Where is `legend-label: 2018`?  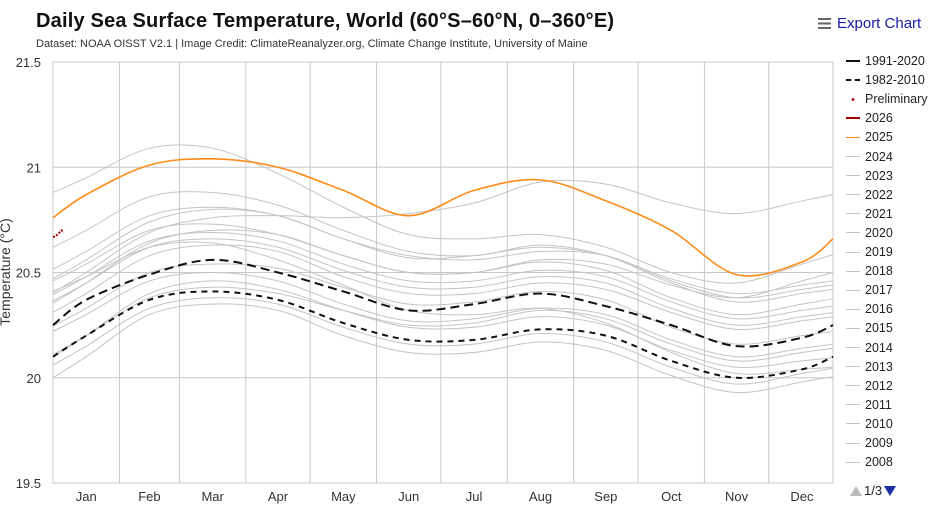
legend-label: 2018 is located at coordinates (879, 271).